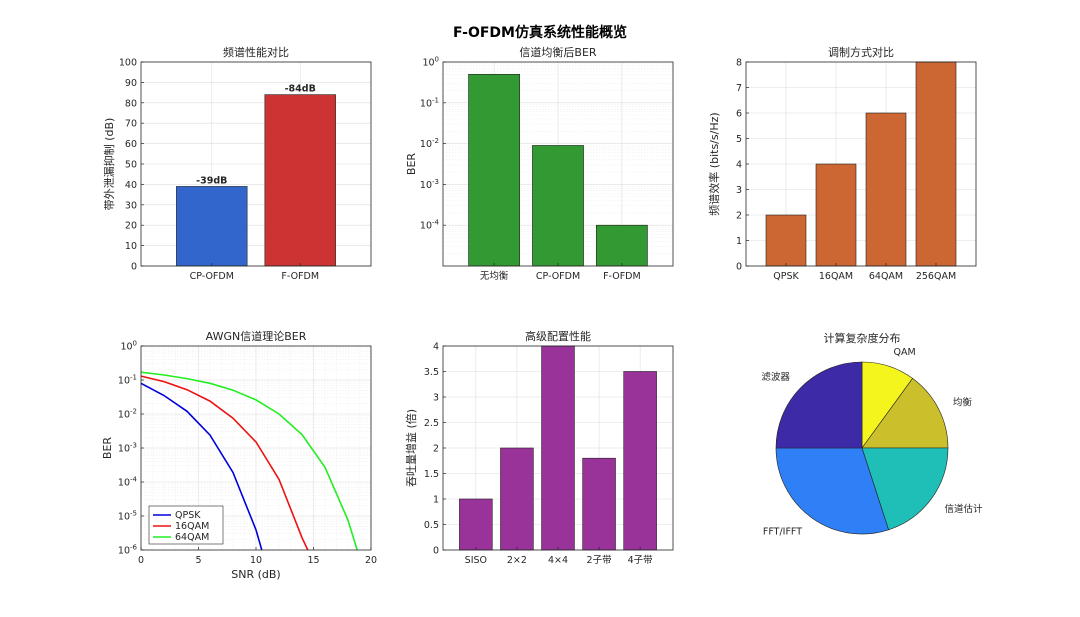  What do you see at coordinates (198, 560) in the screenshot?
I see `x-tick-label: 5` at bounding box center [198, 560].